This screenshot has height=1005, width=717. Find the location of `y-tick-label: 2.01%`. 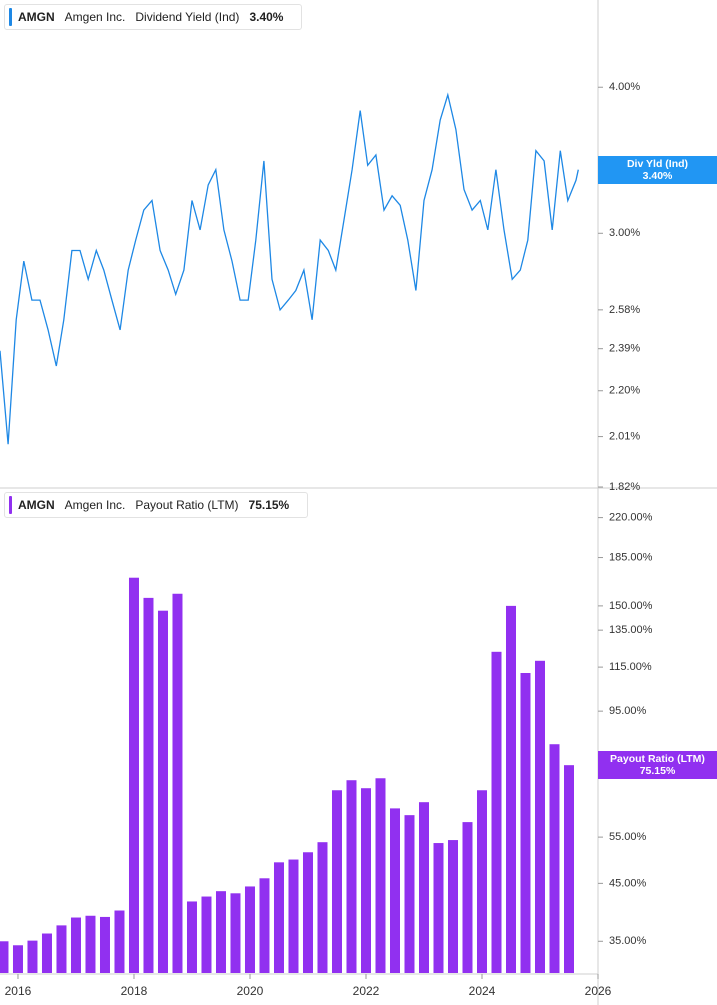

y-tick-label: 2.01% is located at coordinates (624, 436).